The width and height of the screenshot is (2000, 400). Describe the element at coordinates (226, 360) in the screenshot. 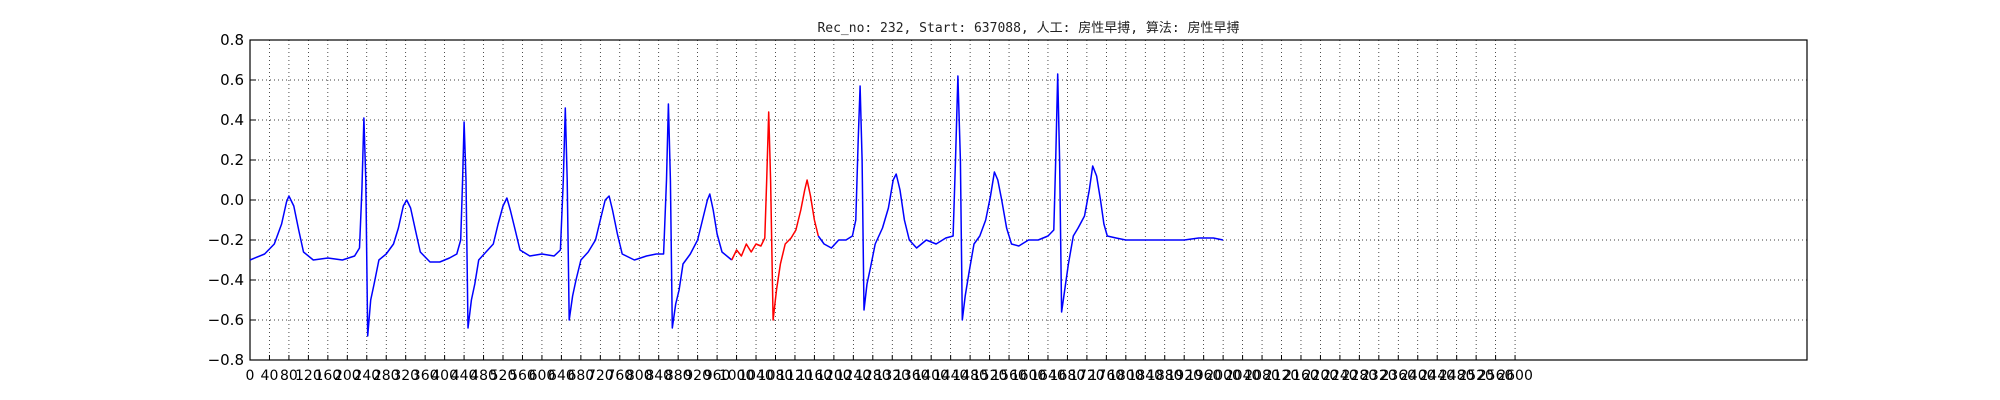

I see `y-tick-label: −0.8` at that location.